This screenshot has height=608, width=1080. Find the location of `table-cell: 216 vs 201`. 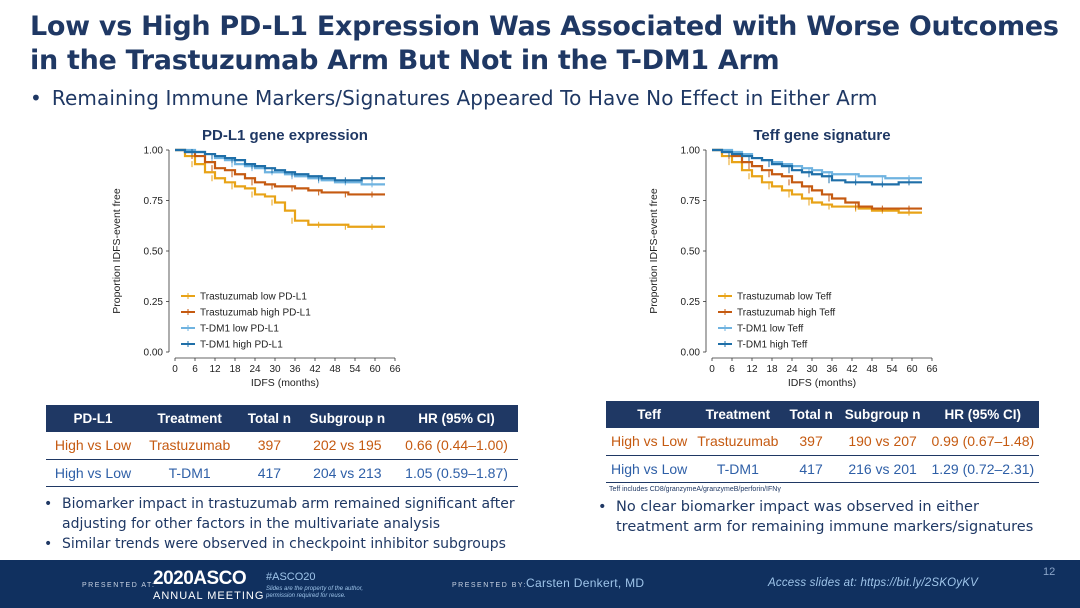

table-cell: 216 vs 201 is located at coordinates (882, 469).